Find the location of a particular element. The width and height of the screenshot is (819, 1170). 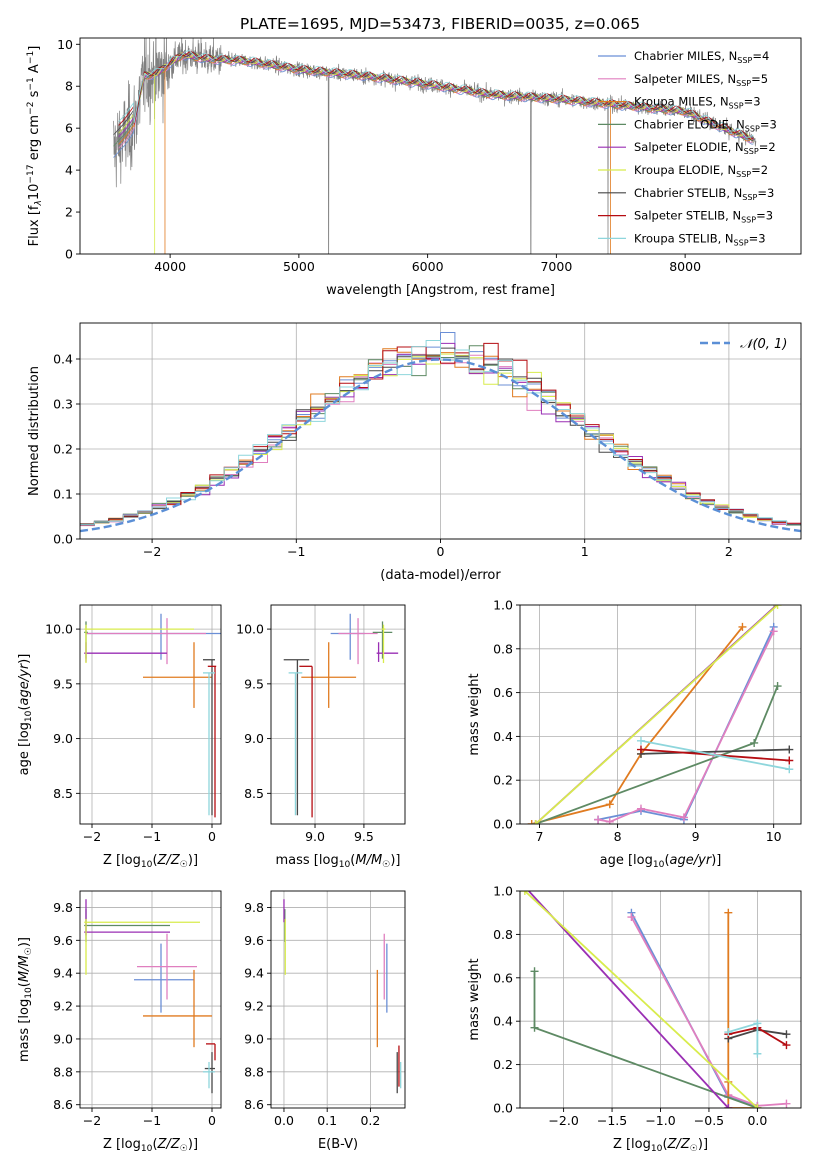

x-tick-label: 10 is located at coordinates (774, 836).